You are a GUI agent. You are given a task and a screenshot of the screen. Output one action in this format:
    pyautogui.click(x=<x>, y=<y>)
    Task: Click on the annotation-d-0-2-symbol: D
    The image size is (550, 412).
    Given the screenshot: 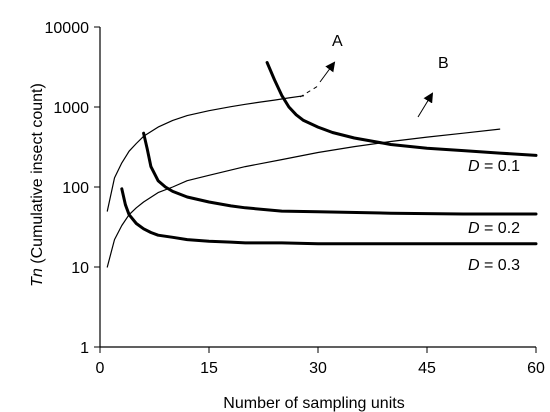 What is the action you would take?
    pyautogui.click(x=474, y=228)
    